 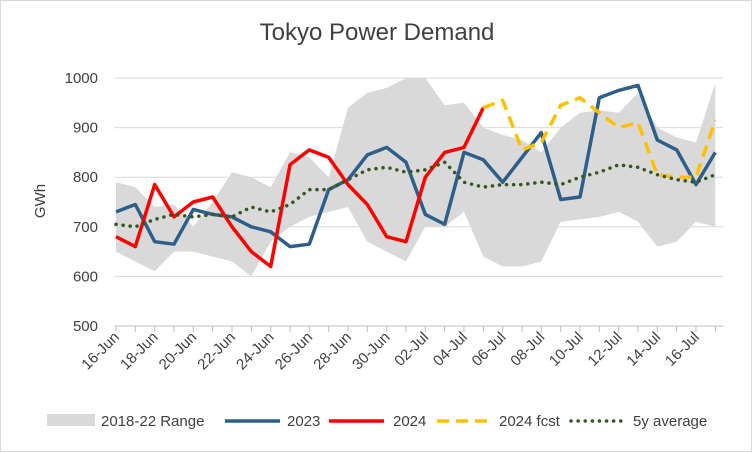 I want to click on x-tick-label: 08-Jul, so click(x=527, y=349).